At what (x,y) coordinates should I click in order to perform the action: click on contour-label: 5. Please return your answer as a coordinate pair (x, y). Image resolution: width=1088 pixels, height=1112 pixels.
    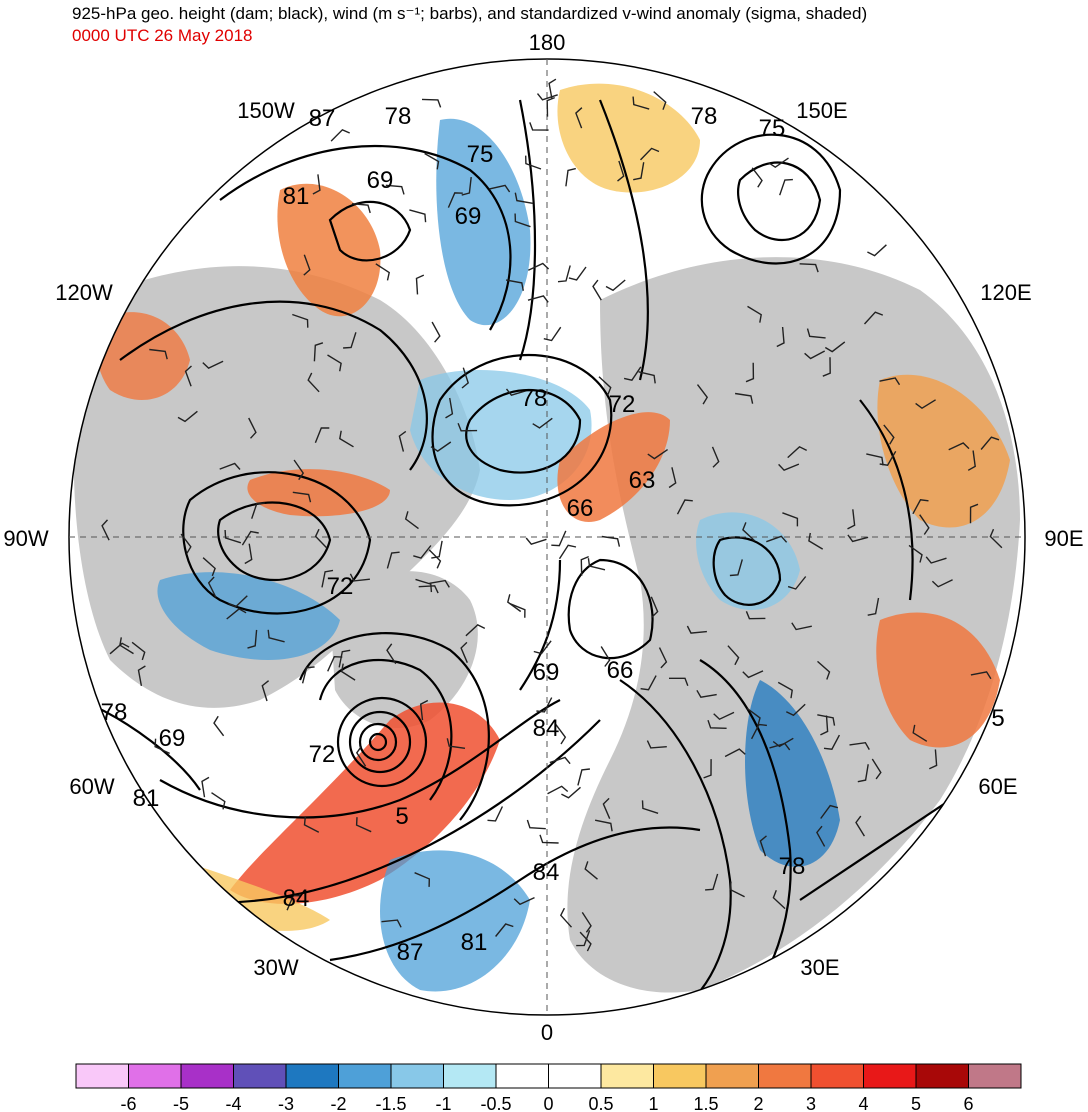
    Looking at the image, I should click on (997, 718).